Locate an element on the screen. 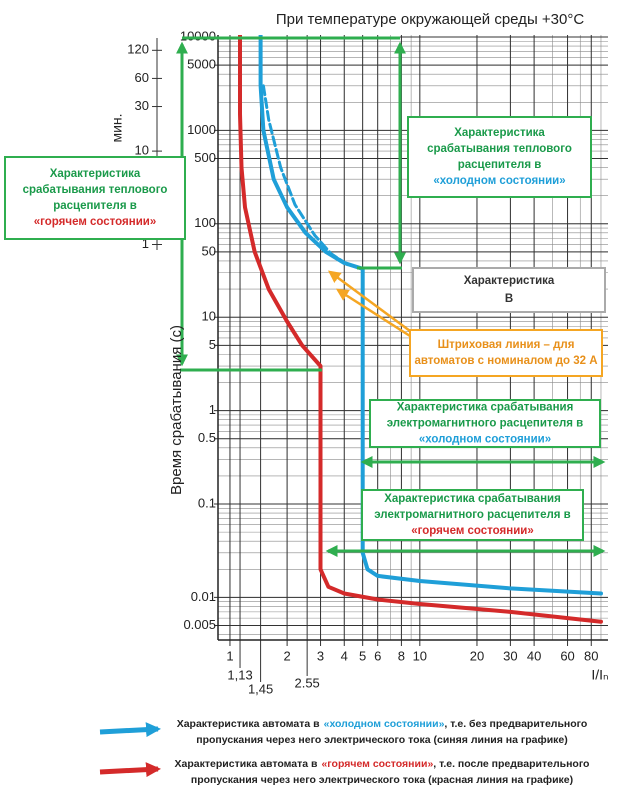 This screenshot has width=641, height=785. legend-rest: , т.е. после предварительного is located at coordinates (511, 764).